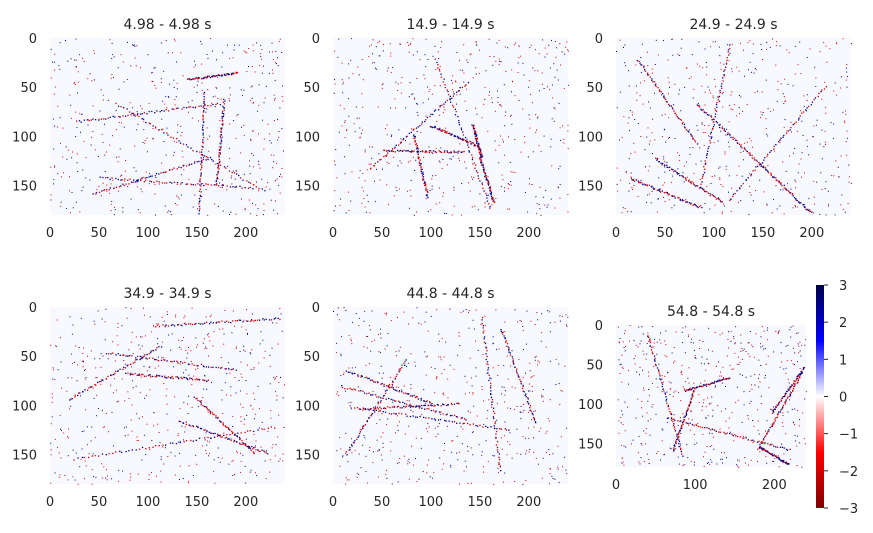 This screenshot has width=873, height=533. I want to click on panel-2: 14.9 - 14.9 s 0 50 100 150 200 0 50 100 150, so click(432, 129).